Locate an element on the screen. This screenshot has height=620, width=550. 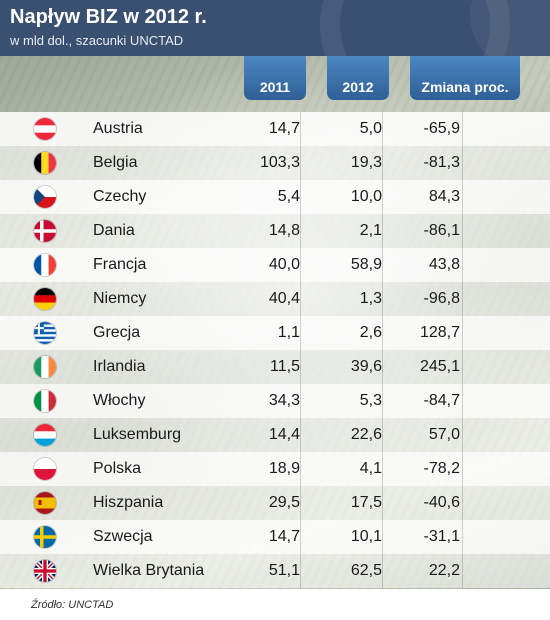
value-2011: 29,5 is located at coordinates (284, 502).